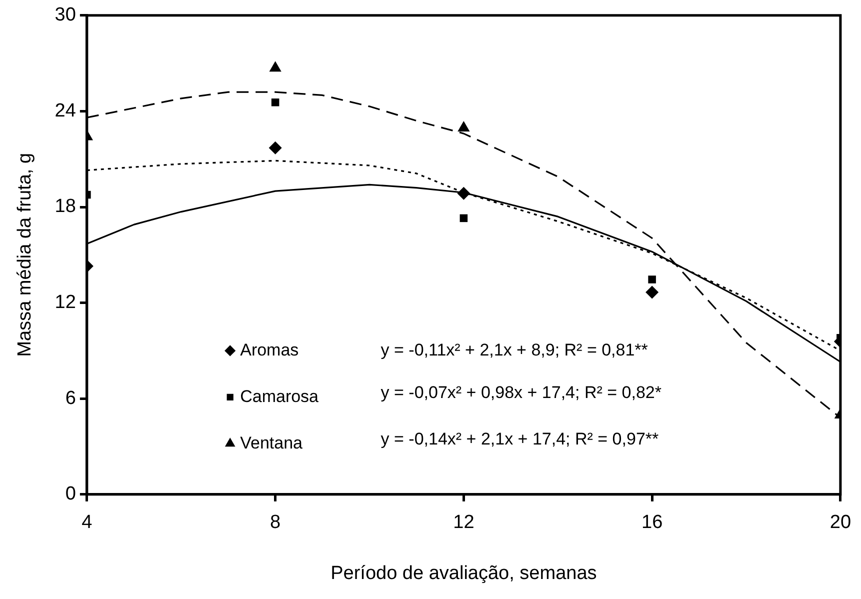  Describe the element at coordinates (272, 442) in the screenshot. I see `legend-label: Ventana` at that location.